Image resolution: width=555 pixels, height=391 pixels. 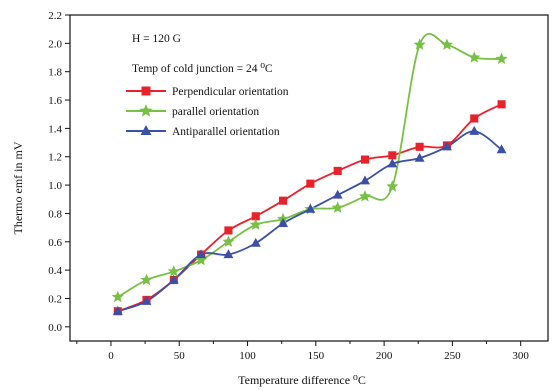 I want to click on y-tick-label: 0.0, so click(x=55, y=328).